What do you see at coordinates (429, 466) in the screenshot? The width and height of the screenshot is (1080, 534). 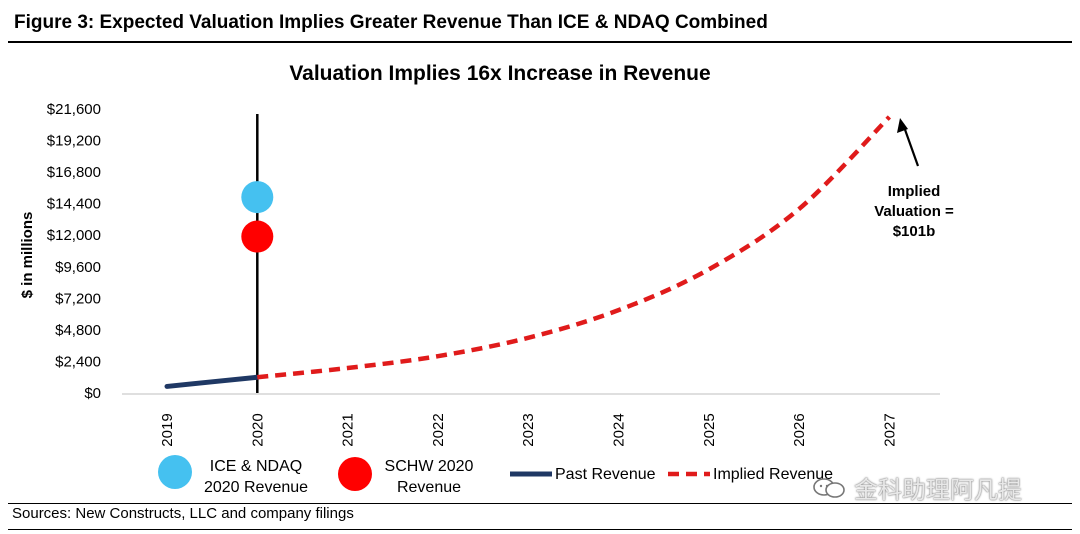 I see `legend-schw-line-1: SCHW 2020` at bounding box center [429, 466].